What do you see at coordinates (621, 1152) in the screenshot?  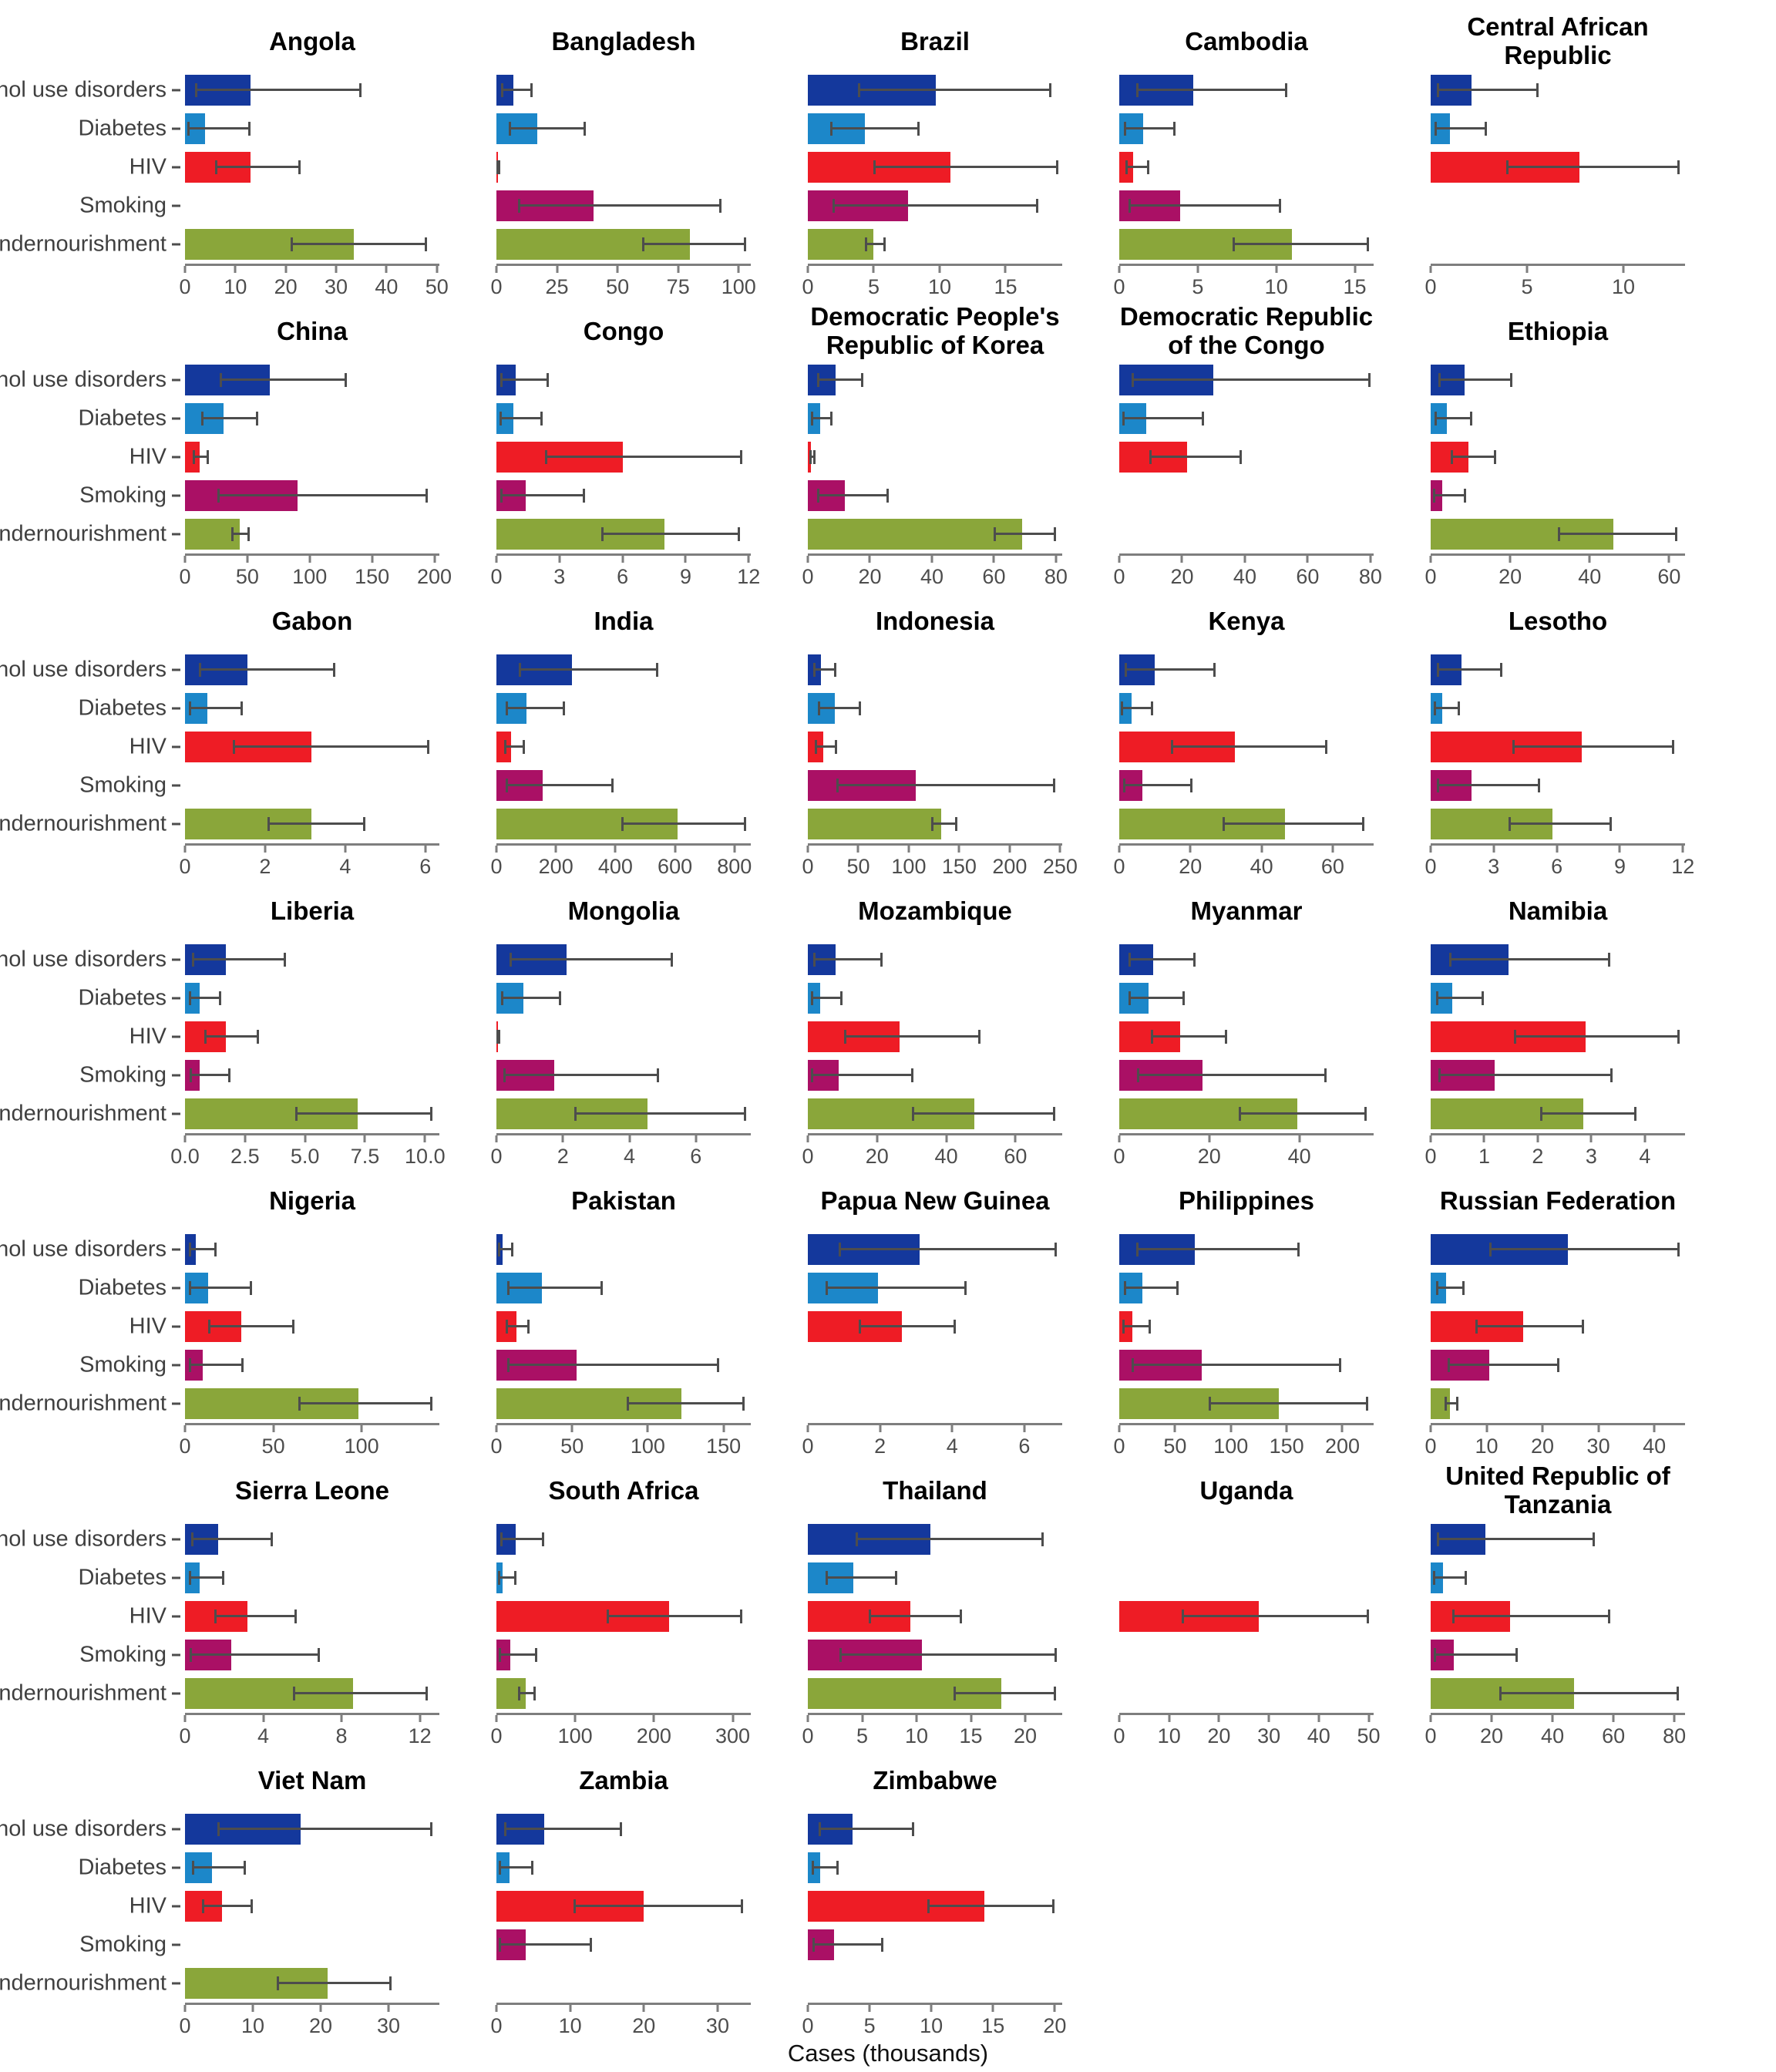 I see `x-axis-ticks: 0 2 4 6` at bounding box center [621, 1152].